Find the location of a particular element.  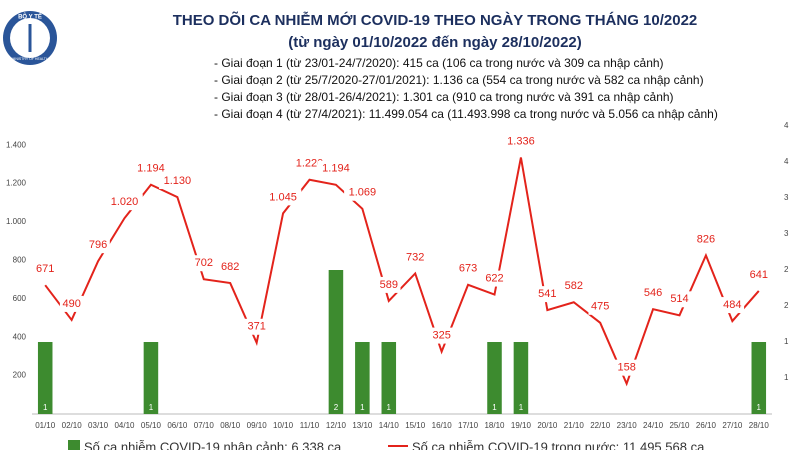

data-label: 796 is located at coordinates (98, 245).